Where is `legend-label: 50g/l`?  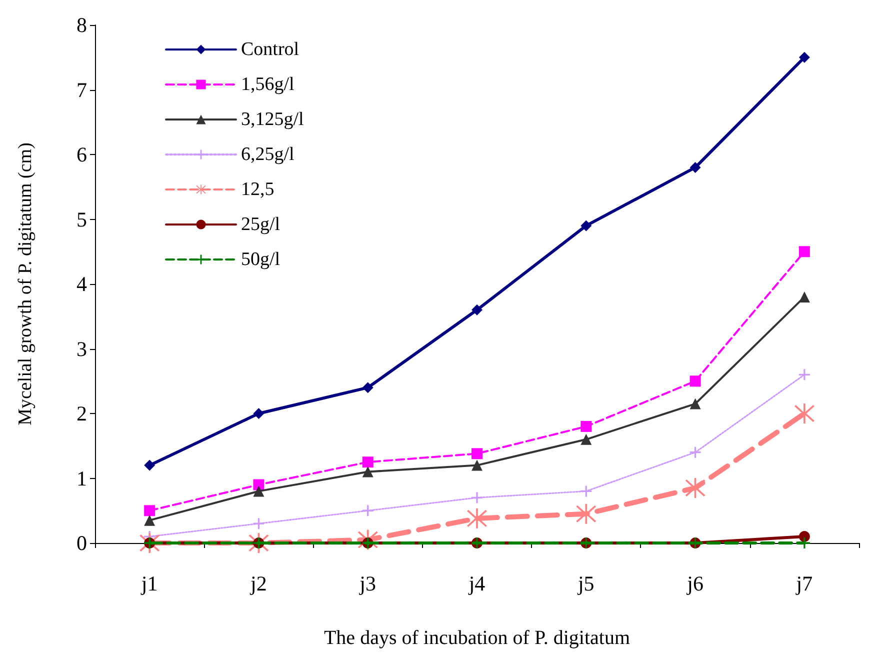
legend-label: 50g/l is located at coordinates (260, 259).